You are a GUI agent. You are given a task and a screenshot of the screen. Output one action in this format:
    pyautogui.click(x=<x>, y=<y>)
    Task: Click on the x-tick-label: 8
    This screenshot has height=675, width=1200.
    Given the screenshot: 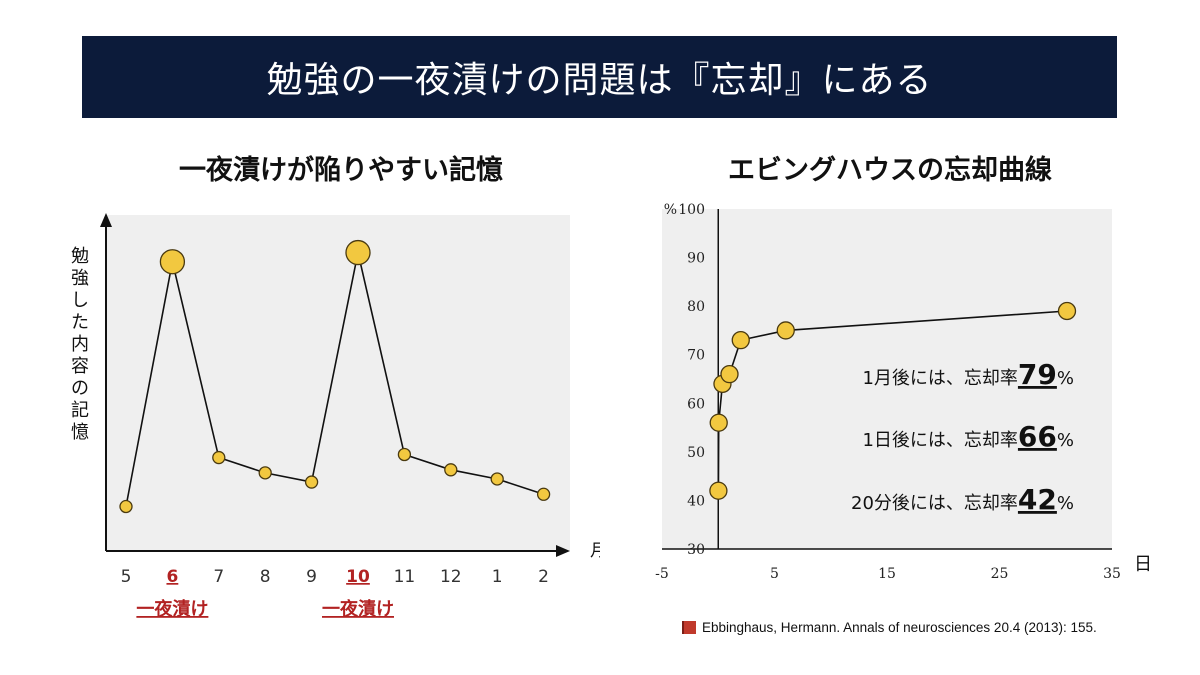 What is the action you would take?
    pyautogui.click(x=265, y=577)
    